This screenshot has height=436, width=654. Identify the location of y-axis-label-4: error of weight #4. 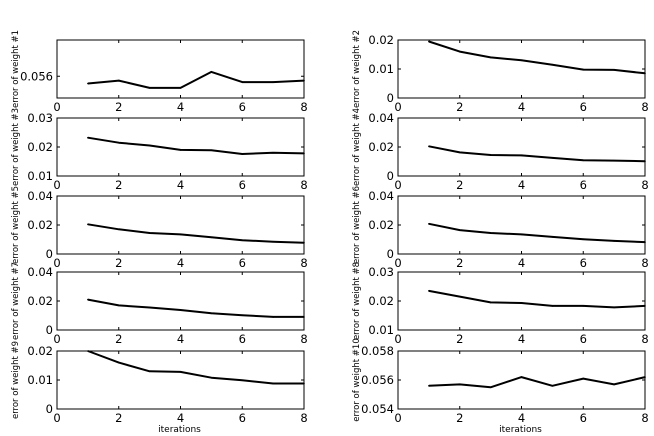
(357, 147).